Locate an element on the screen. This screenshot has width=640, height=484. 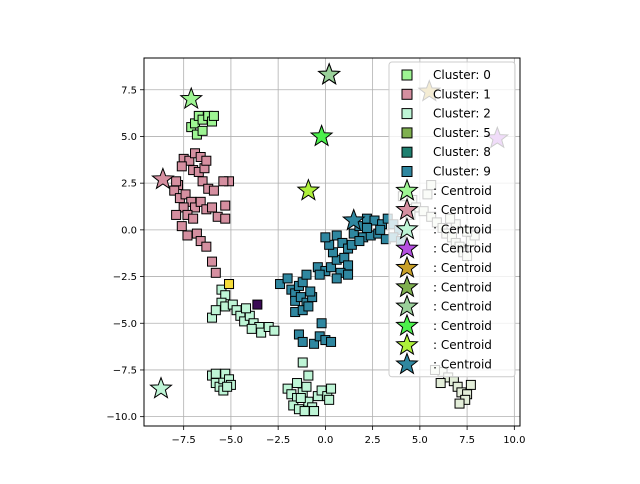
y-tick-label: 7.5 is located at coordinates (129, 90).